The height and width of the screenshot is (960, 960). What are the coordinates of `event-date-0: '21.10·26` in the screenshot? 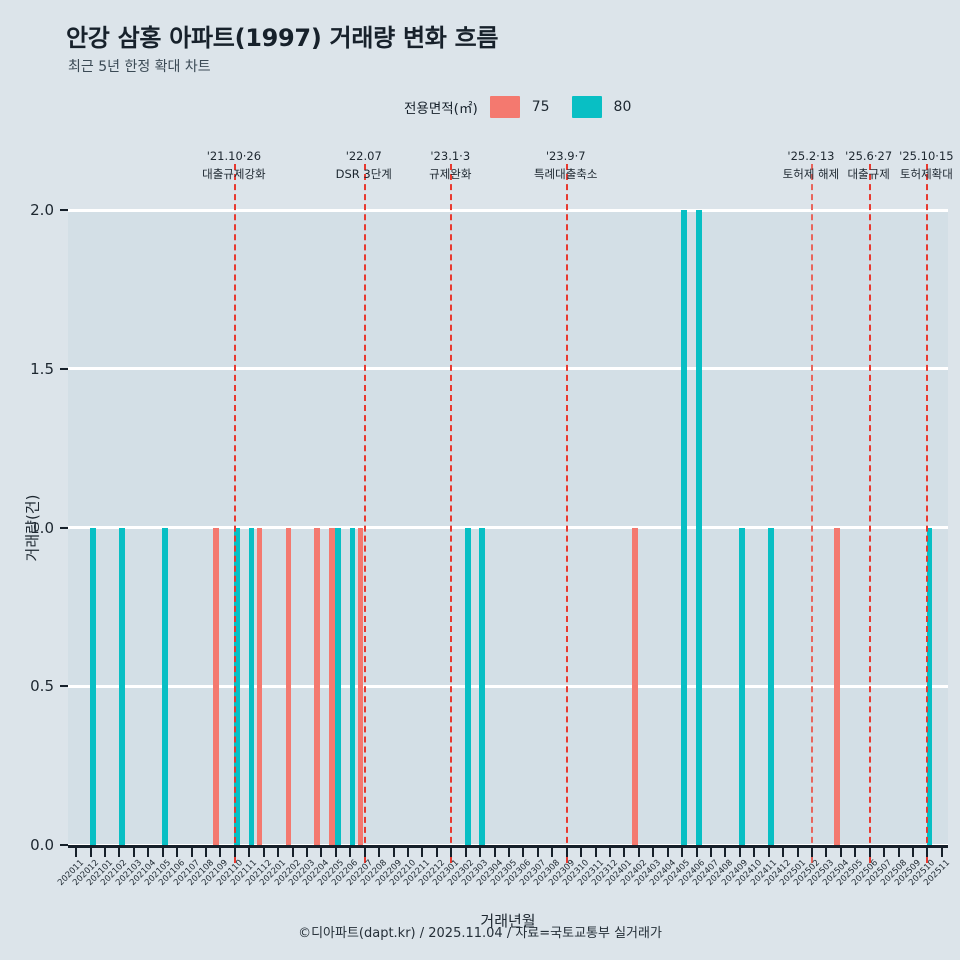 It's located at (234, 156).